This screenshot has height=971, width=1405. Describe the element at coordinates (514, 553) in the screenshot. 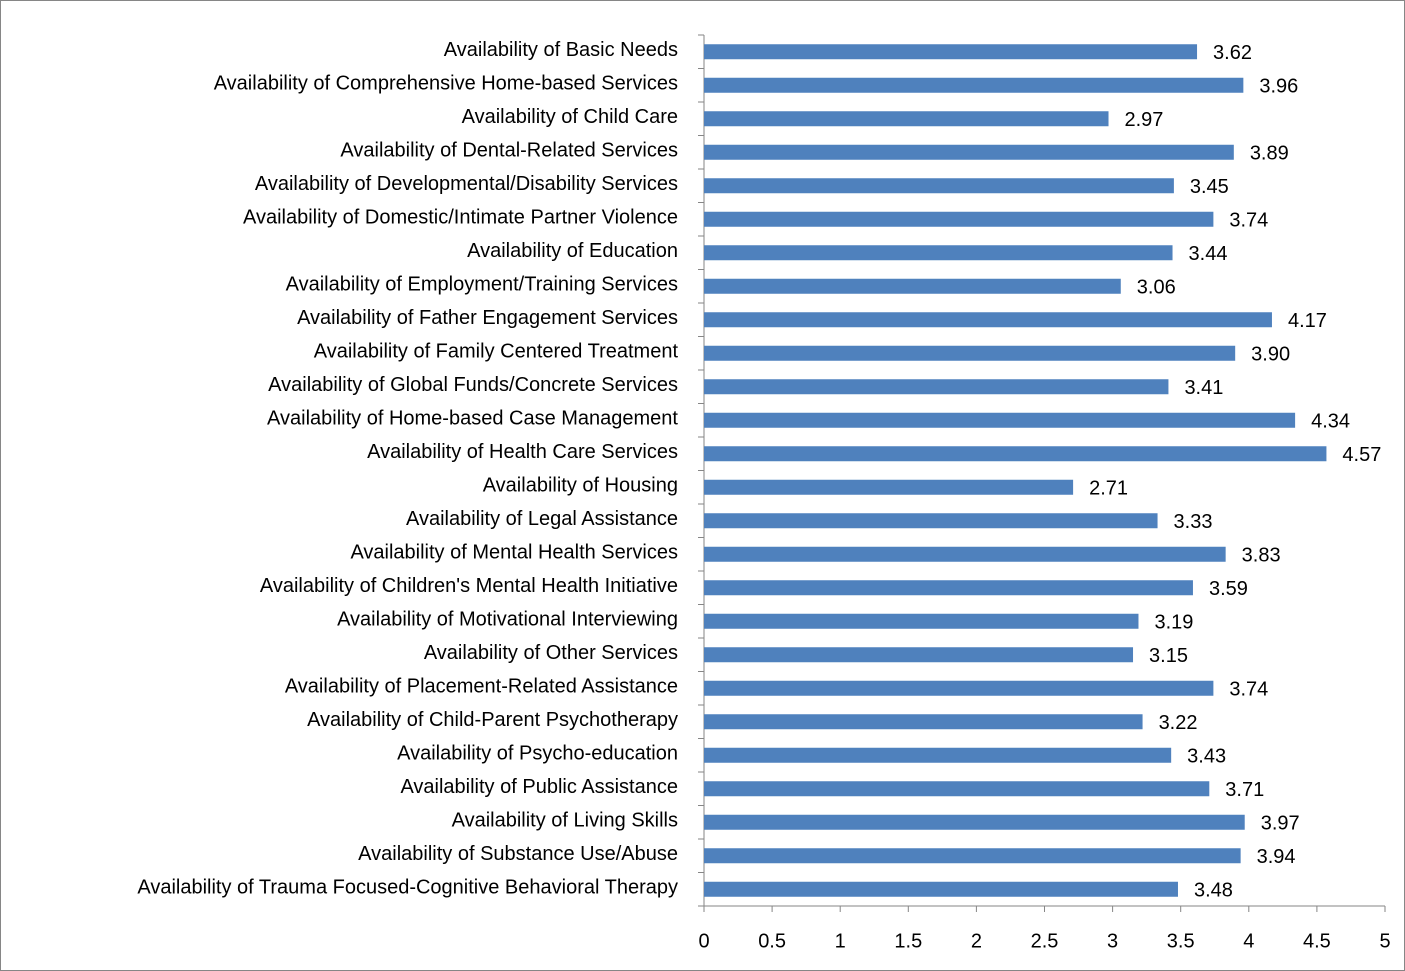

I see `y-tick-label: Availability of Mental Health Services` at that location.